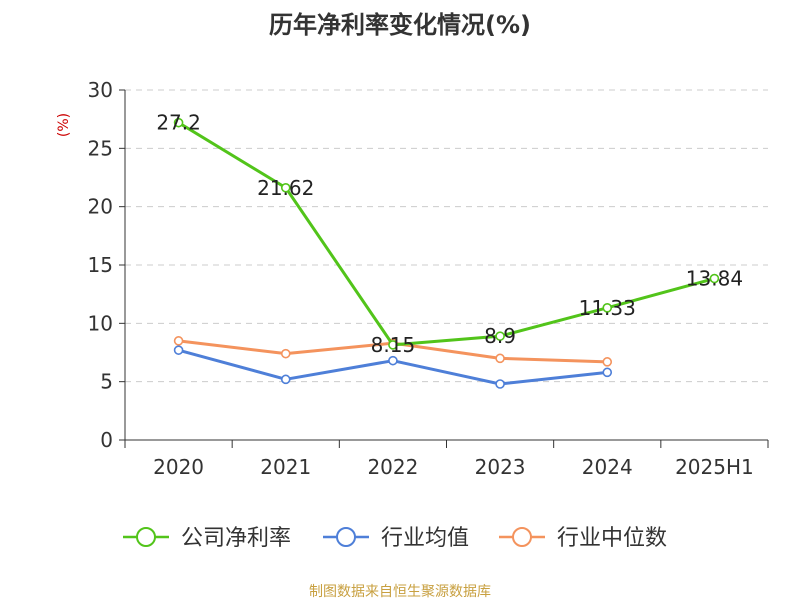 Image resolution: width=800 pixels, height=600 pixels. I want to click on data-label: 13.84, so click(714, 279).